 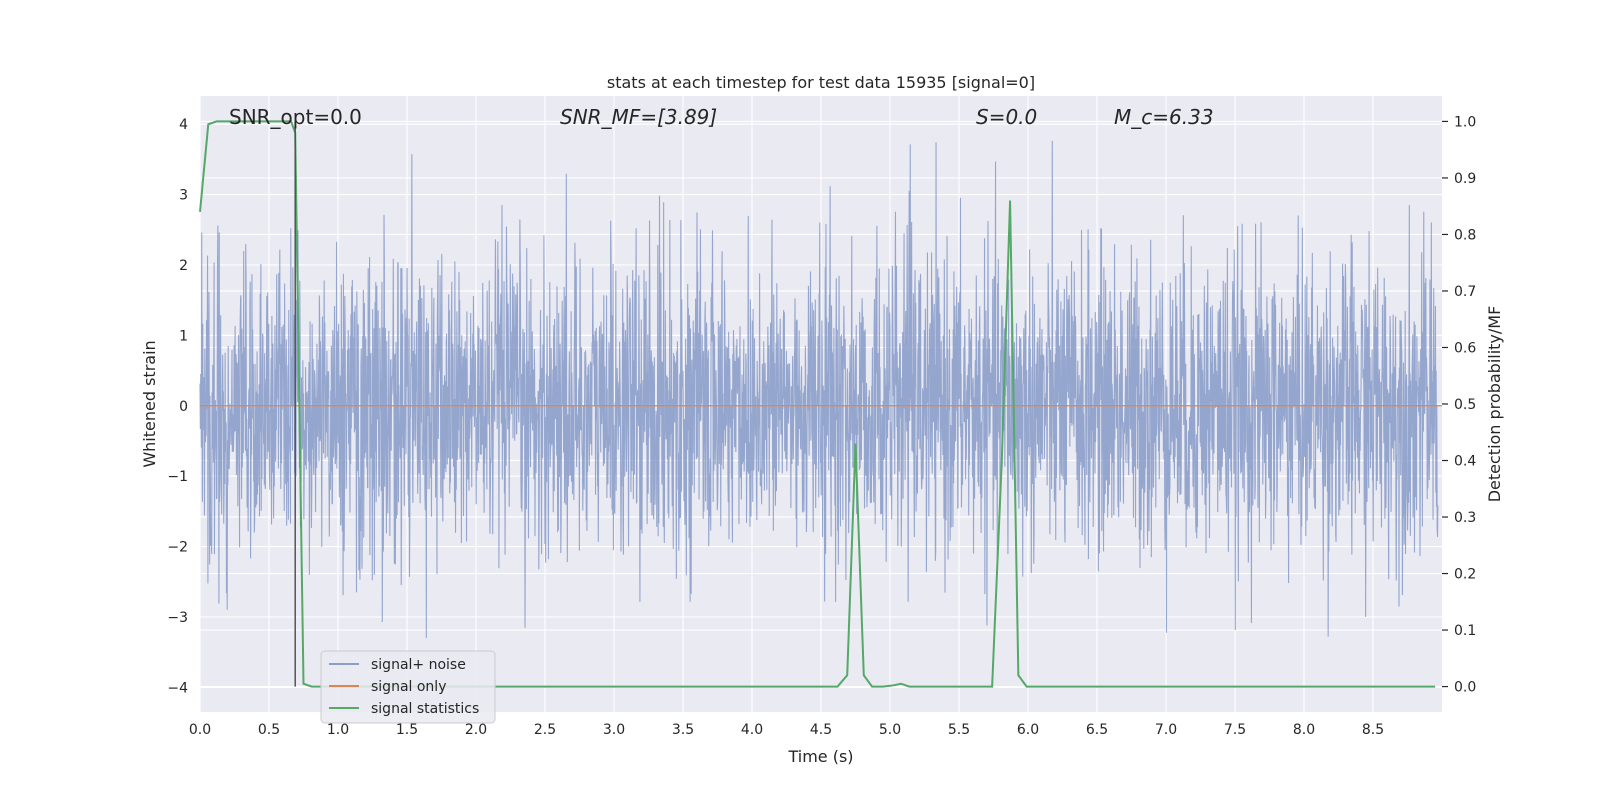 I want to click on y-left-tick-label: 1, so click(x=183, y=336).